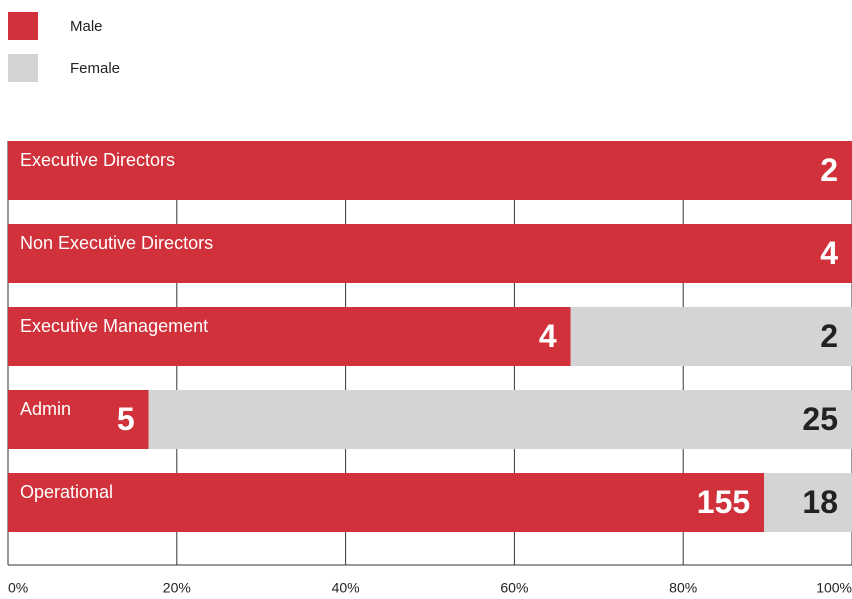 The image size is (852, 599). Describe the element at coordinates (820, 502) in the screenshot. I see `value-label: 18` at that location.